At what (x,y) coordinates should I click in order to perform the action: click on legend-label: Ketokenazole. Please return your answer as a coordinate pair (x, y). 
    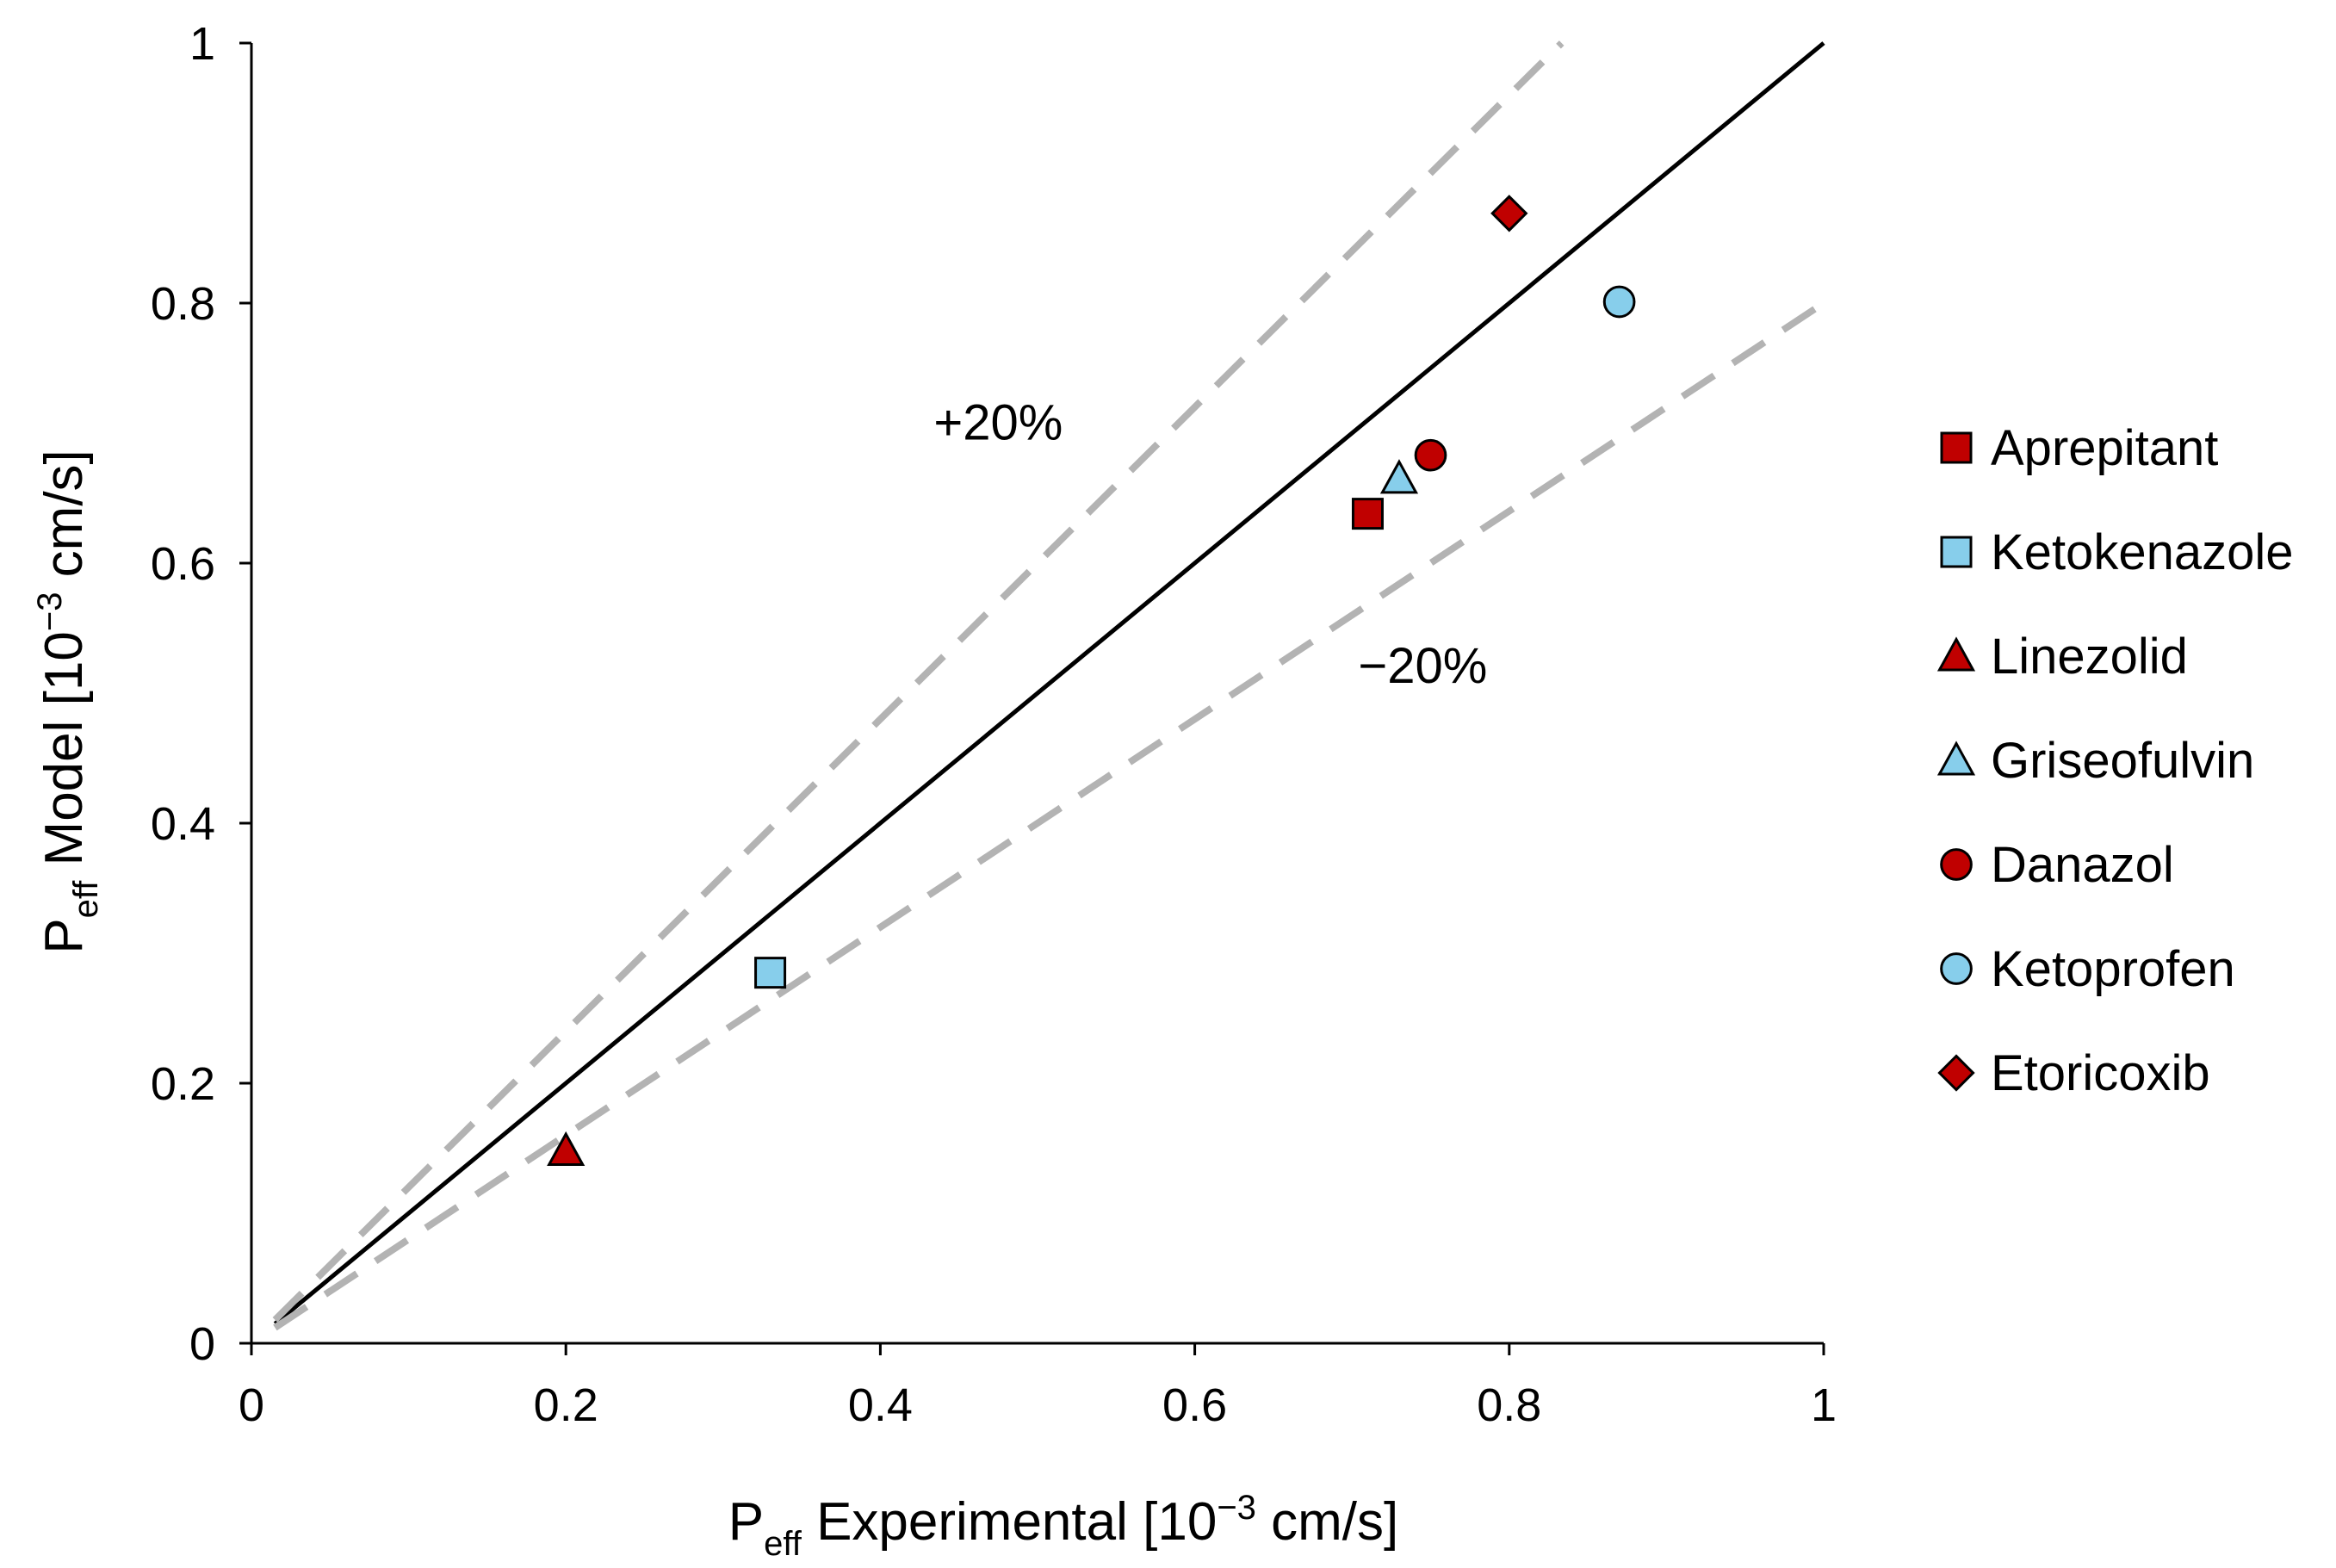
    Looking at the image, I should click on (2142, 552).